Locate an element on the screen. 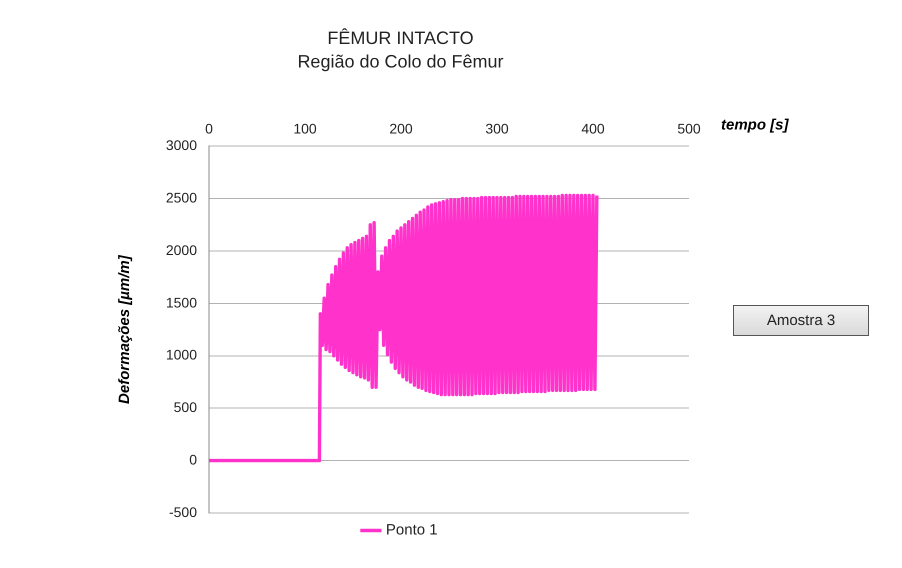 The height and width of the screenshot is (568, 902). y-tick-label: 0 is located at coordinates (193, 459).